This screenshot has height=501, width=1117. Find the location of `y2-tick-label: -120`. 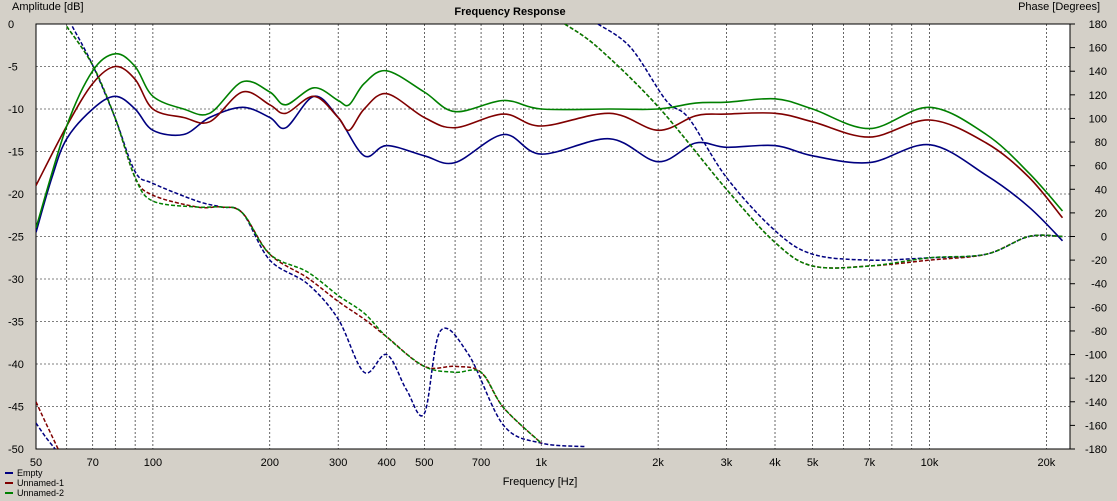

y2-tick-label: -120 is located at coordinates (1096, 379).